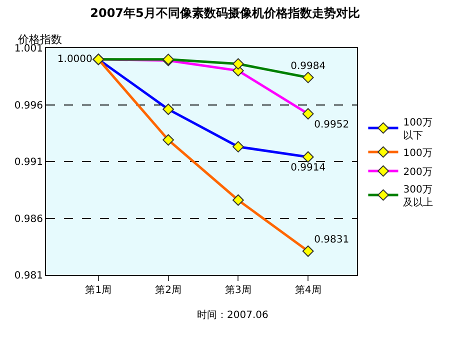 The width and height of the screenshot is (450, 337). What do you see at coordinates (232, 315) in the screenshot?
I see `text: 时间：2007.06` at bounding box center [232, 315].